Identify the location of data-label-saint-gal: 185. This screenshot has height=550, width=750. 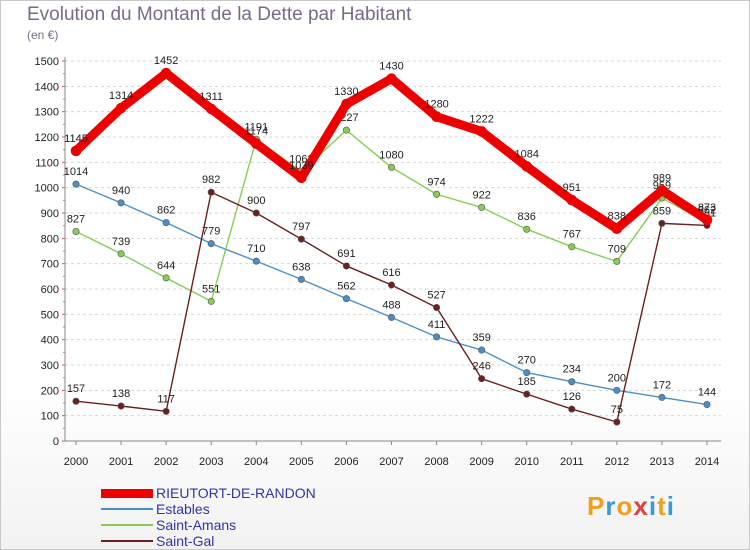
(527, 382).